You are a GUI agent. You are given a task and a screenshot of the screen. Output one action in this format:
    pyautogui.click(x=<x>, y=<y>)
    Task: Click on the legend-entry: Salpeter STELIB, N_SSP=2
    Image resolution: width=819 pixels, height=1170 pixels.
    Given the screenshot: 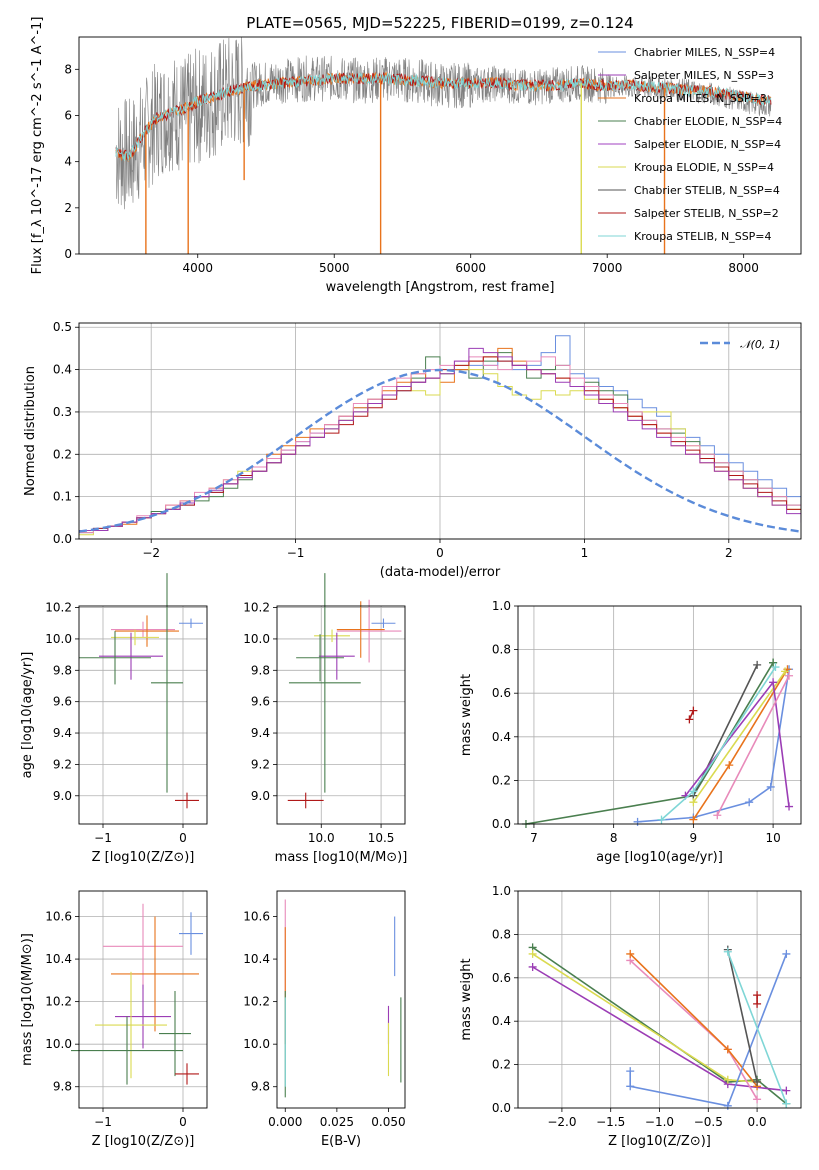 What is the action you would take?
    pyautogui.click(x=706, y=213)
    